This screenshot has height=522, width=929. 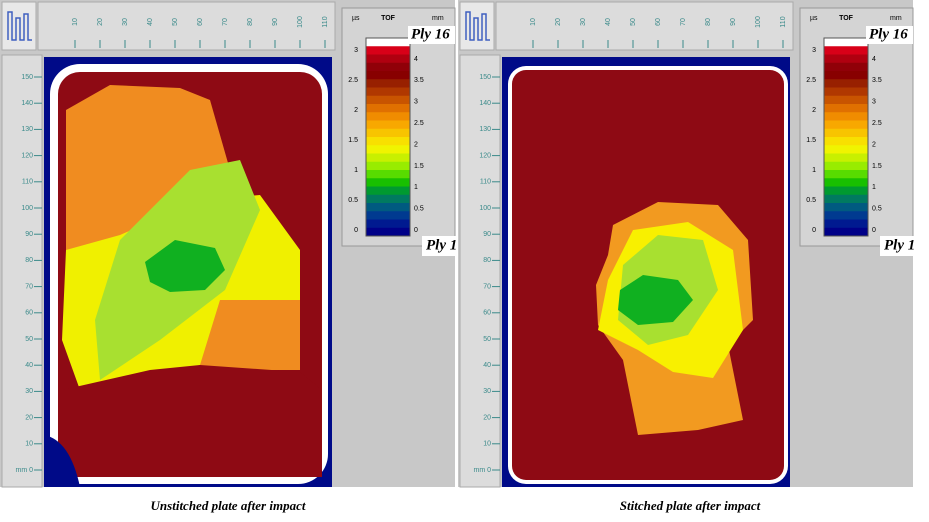 I want to click on scale-frame, so click(x=846, y=137).